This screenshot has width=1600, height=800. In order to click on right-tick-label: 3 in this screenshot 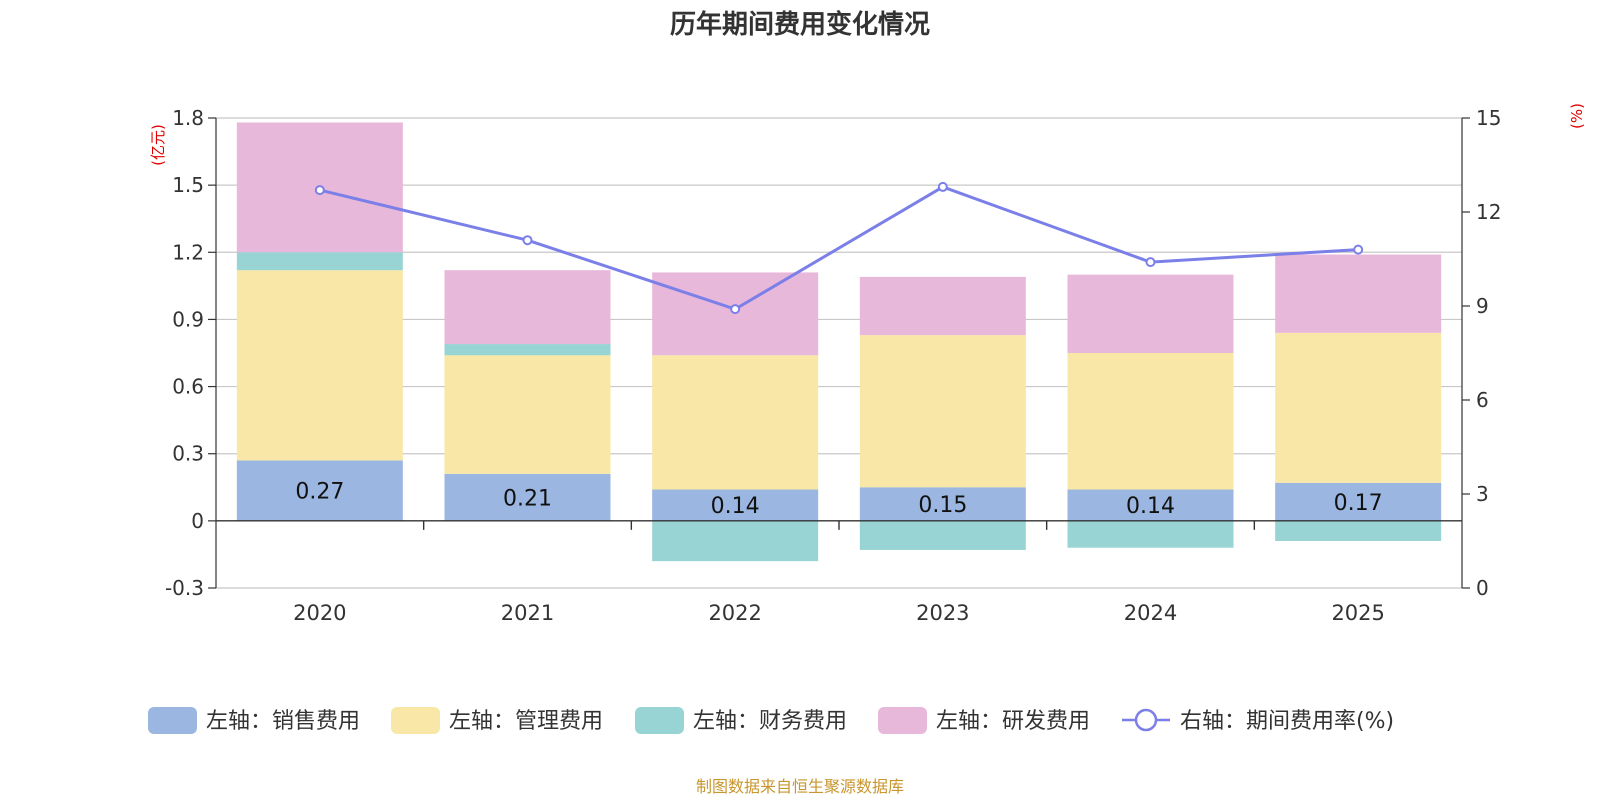, I will do `click(1482, 494)`.